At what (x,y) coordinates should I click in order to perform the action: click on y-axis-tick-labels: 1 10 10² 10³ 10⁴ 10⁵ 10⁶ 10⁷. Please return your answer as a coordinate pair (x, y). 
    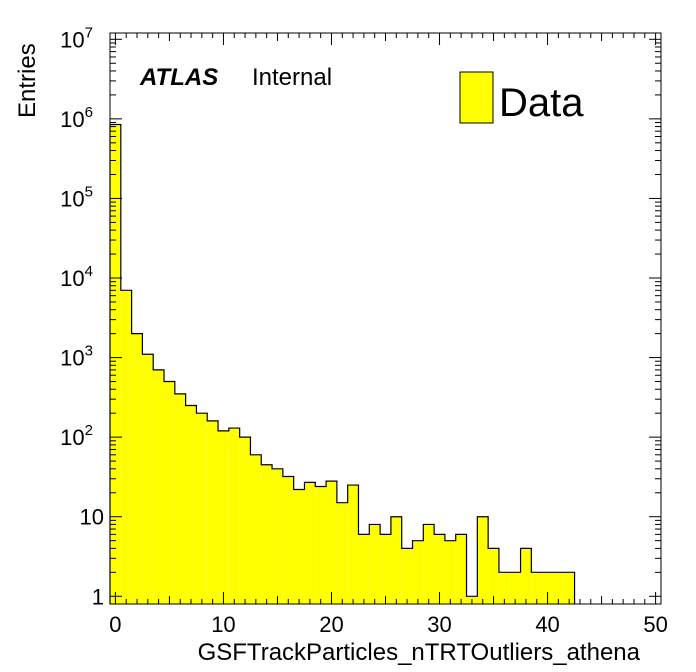
    Looking at the image, I should click on (82, 316).